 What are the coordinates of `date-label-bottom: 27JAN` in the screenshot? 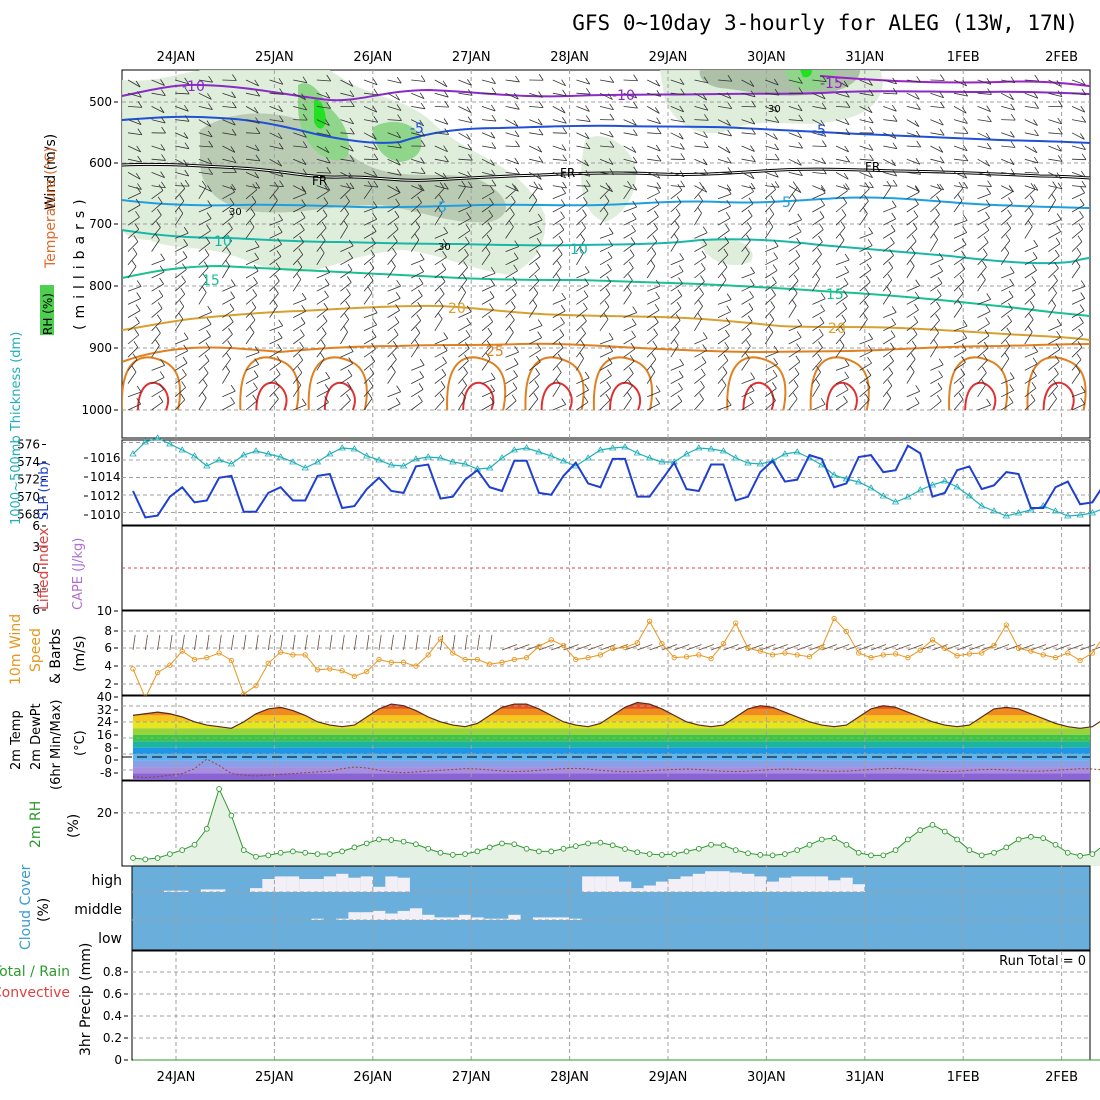 It's located at (471, 1077).